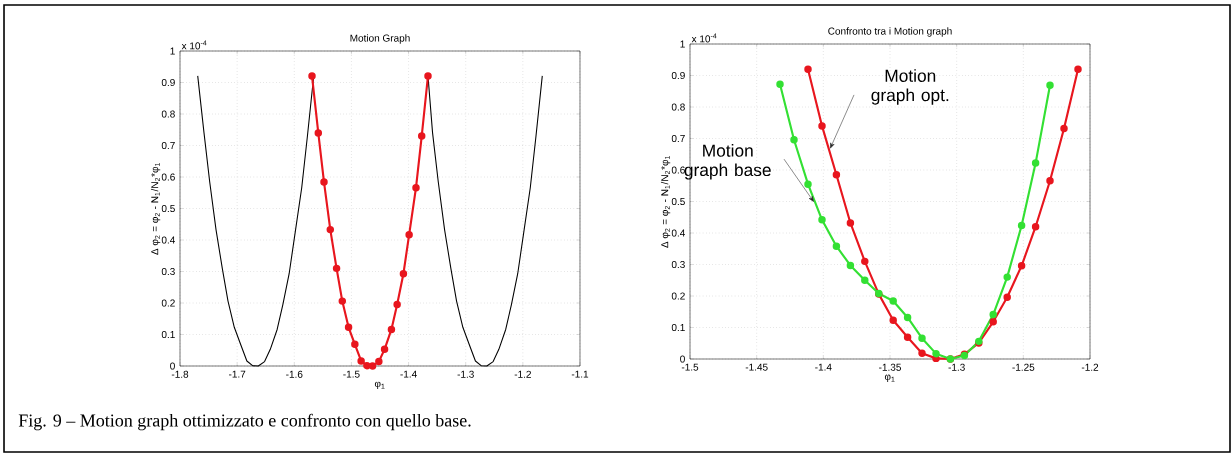 The height and width of the screenshot is (455, 1231). I want to click on x-tick-label: -1.35, so click(890, 367).